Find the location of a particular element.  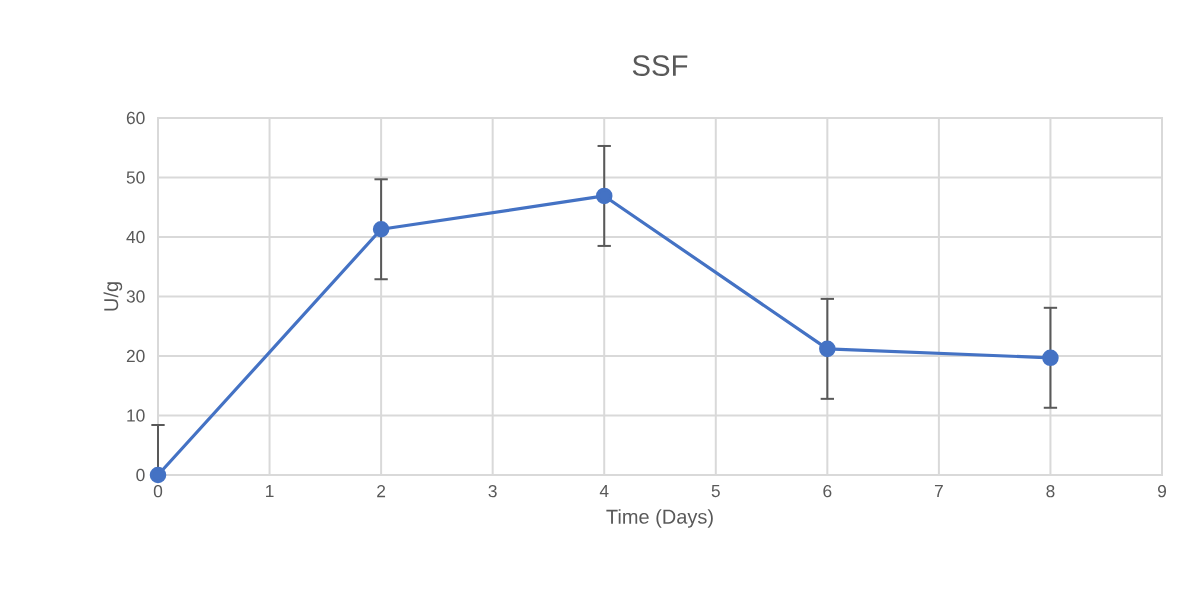

x-tick-label: 1 is located at coordinates (270, 491).